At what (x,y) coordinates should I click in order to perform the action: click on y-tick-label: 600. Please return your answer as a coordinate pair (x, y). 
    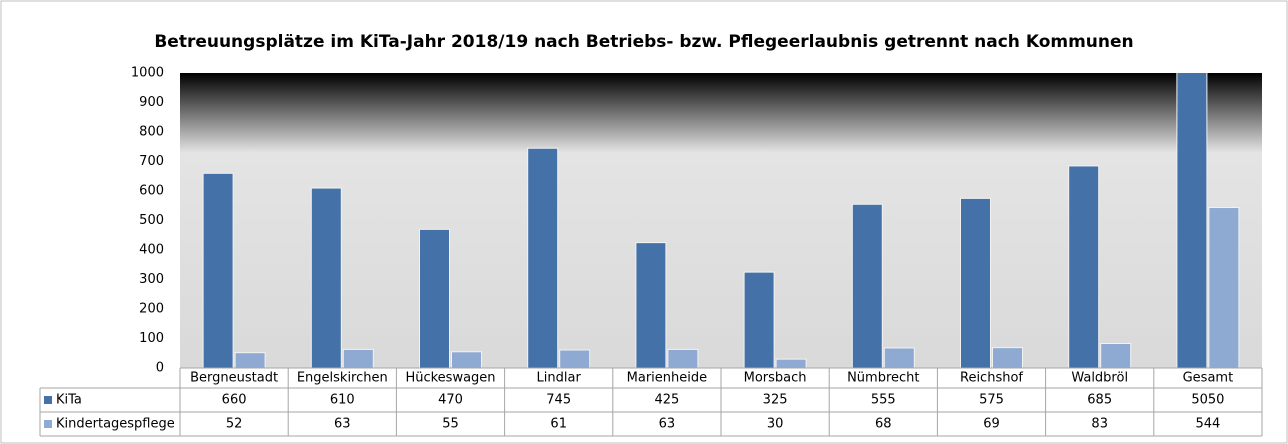
    Looking at the image, I should click on (151, 191).